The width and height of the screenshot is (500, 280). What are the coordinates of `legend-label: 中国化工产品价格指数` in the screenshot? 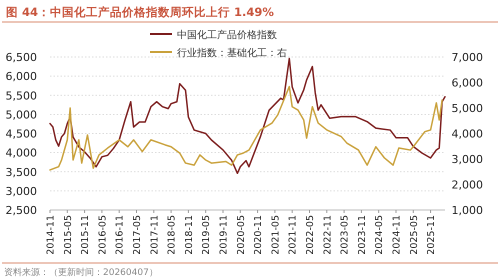 It's located at (227, 35).